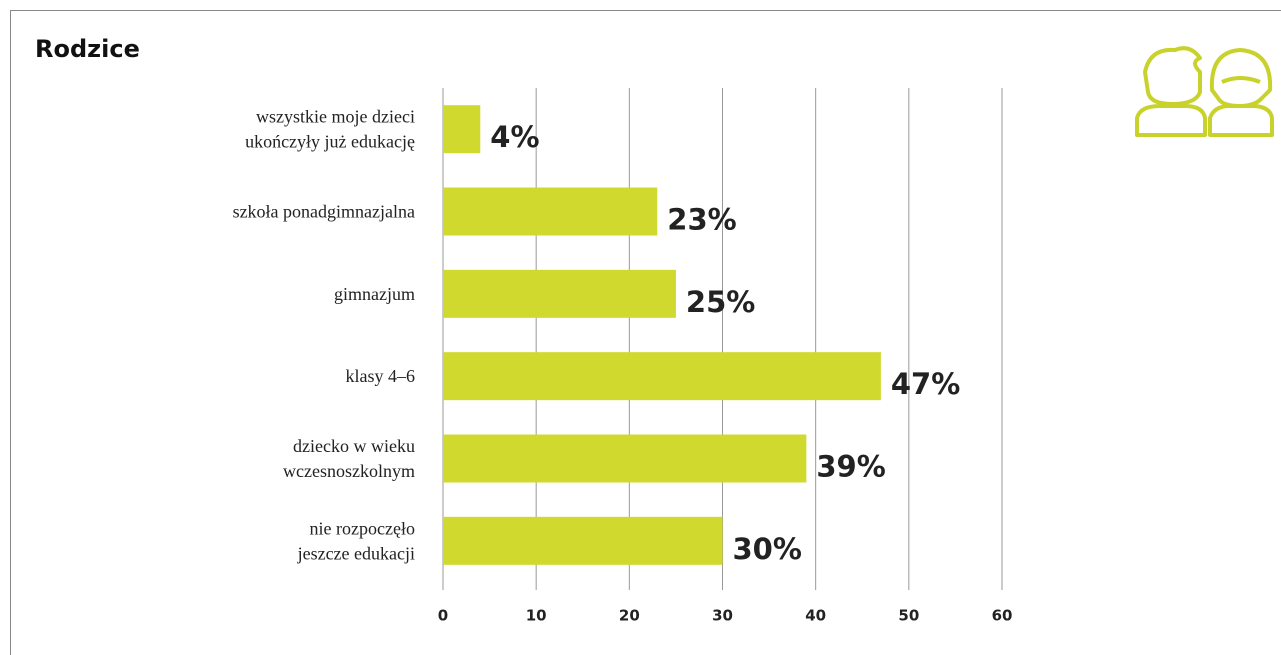 The height and width of the screenshot is (655, 1281). What do you see at coordinates (1204, 91) in the screenshot?
I see `parents-icon` at bounding box center [1204, 91].